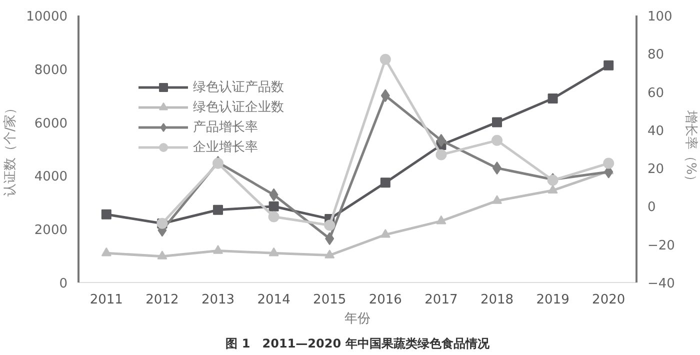 The height and width of the screenshot is (355, 700). Describe the element at coordinates (661, 284) in the screenshot. I see `y2-tick-label: −40` at that location.